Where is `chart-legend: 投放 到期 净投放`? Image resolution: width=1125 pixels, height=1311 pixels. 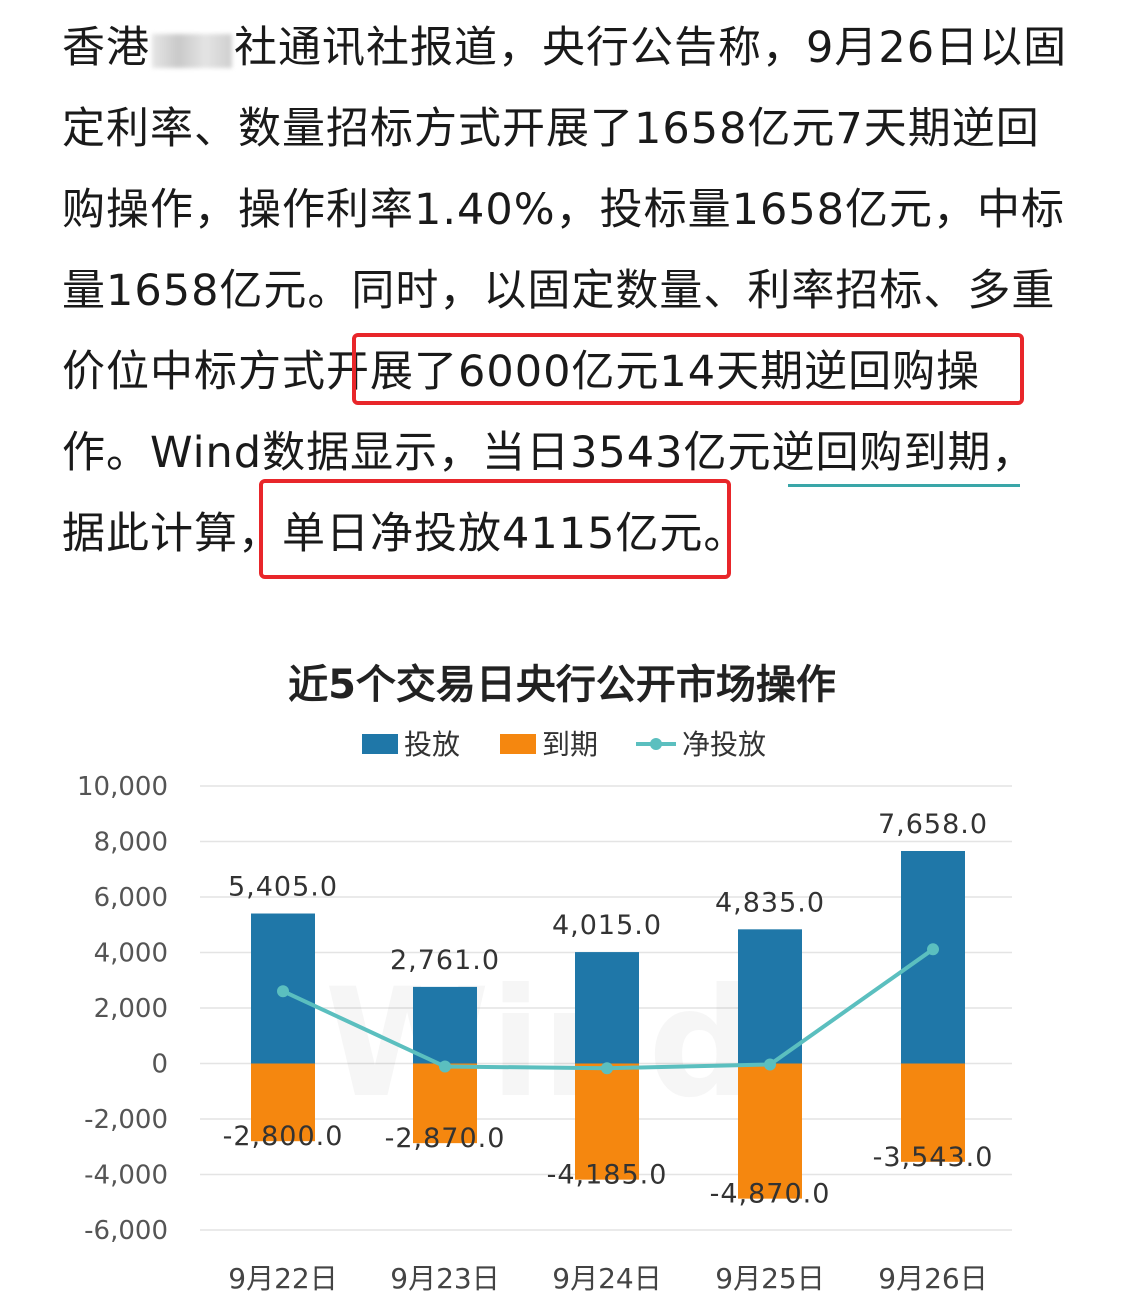 chart-legend: 投放 到期 净投放 is located at coordinates (564, 744).